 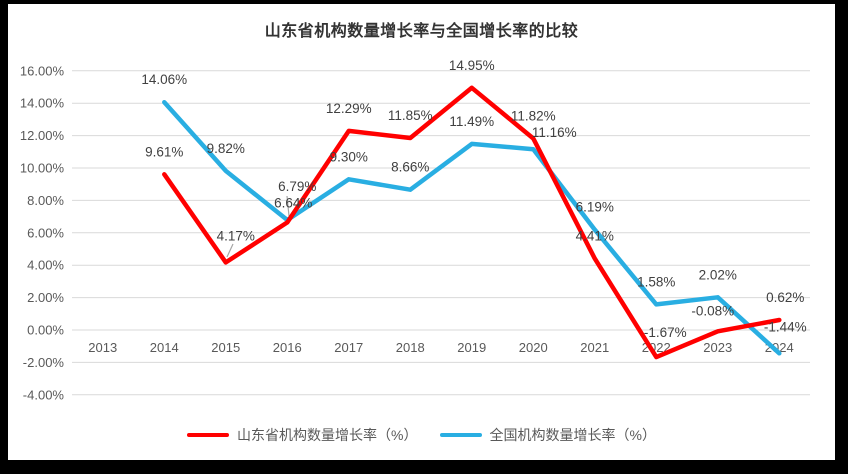 I want to click on legend-label-national: 全国机构数量增长率（%）, so click(x=572, y=435).